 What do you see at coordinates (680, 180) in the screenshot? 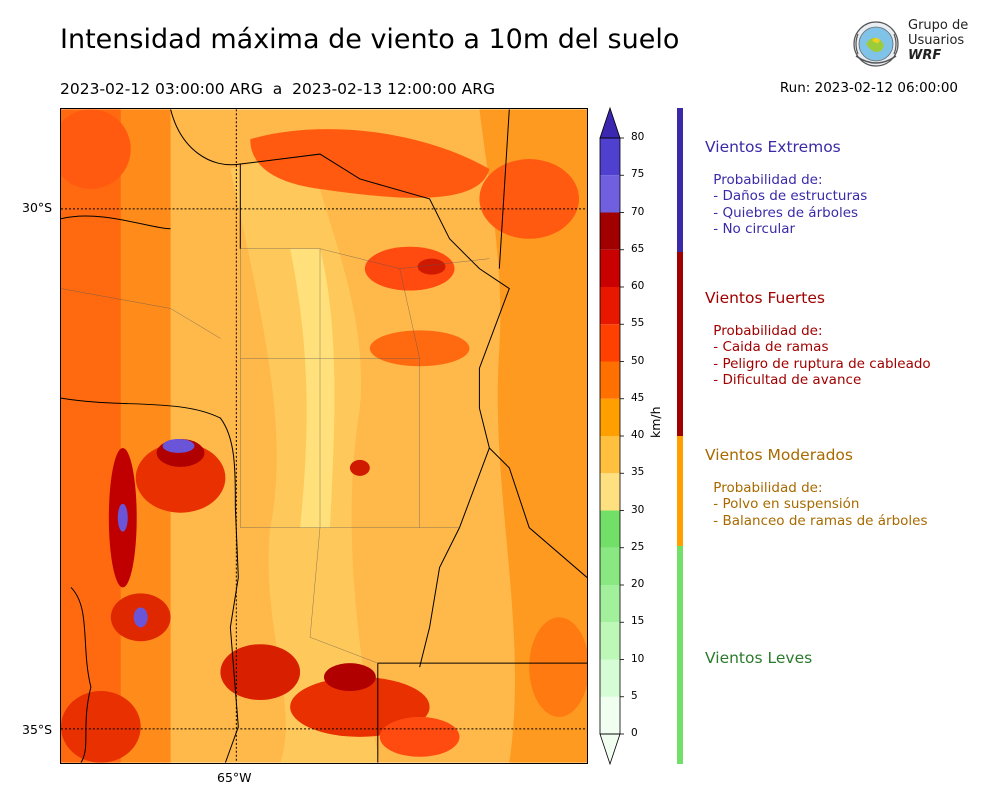
I see `category-bar-extreme` at bounding box center [680, 180].